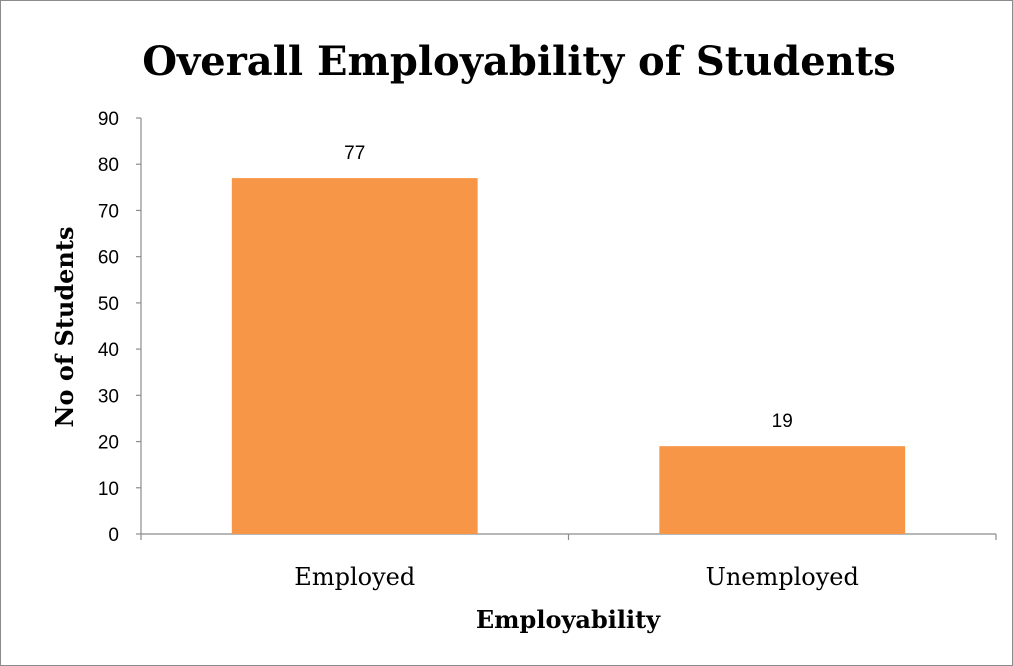  What do you see at coordinates (108, 258) in the screenshot?
I see `y-tick-label: 60` at bounding box center [108, 258].